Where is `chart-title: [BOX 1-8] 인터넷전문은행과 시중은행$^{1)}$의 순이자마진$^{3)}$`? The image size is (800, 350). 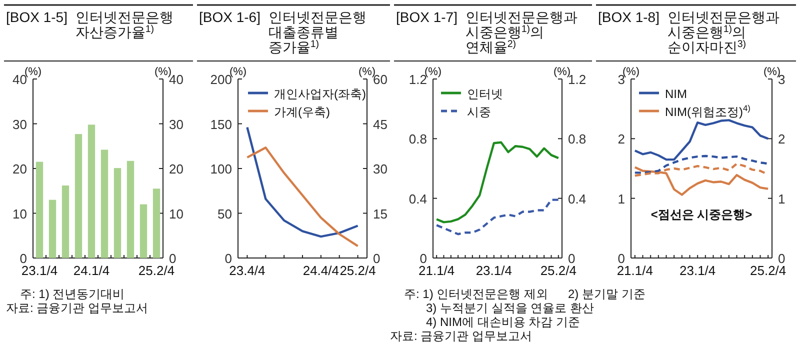 chart-title: [BOX 1-8] 인터넷전문은행과 시중은행$^{1)}$의 순이자마진$^{3)}$ is located at coordinates (689, 32).